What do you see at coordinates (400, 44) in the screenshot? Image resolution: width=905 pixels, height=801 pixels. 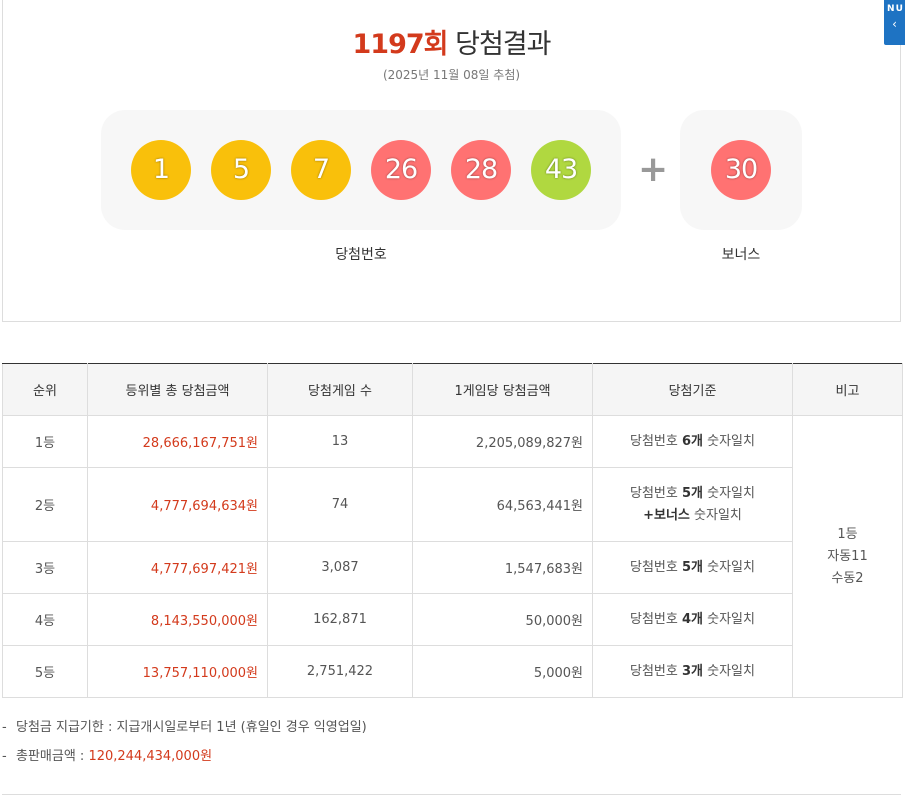 I see `round-number: 1197회` at bounding box center [400, 44].